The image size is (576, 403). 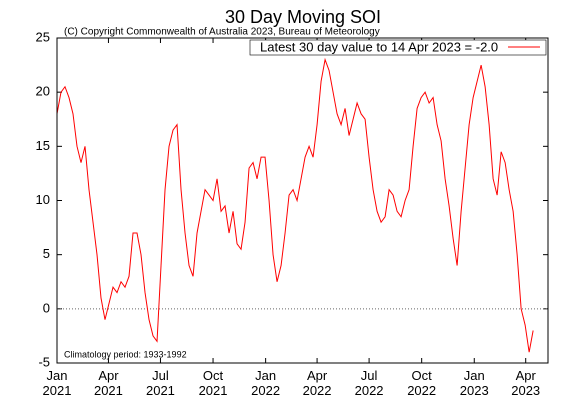 I want to click on x-tick-label: Oct 2021, so click(x=213, y=383).